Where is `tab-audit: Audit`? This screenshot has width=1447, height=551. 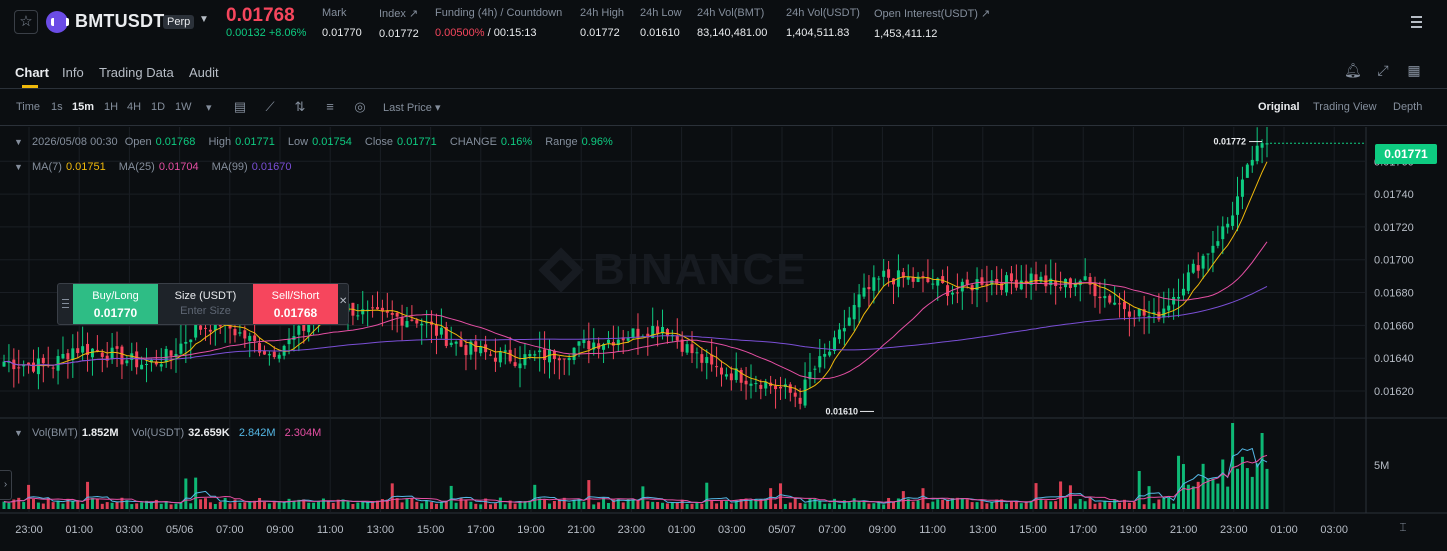
tab-audit: Audit is located at coordinates (204, 72).